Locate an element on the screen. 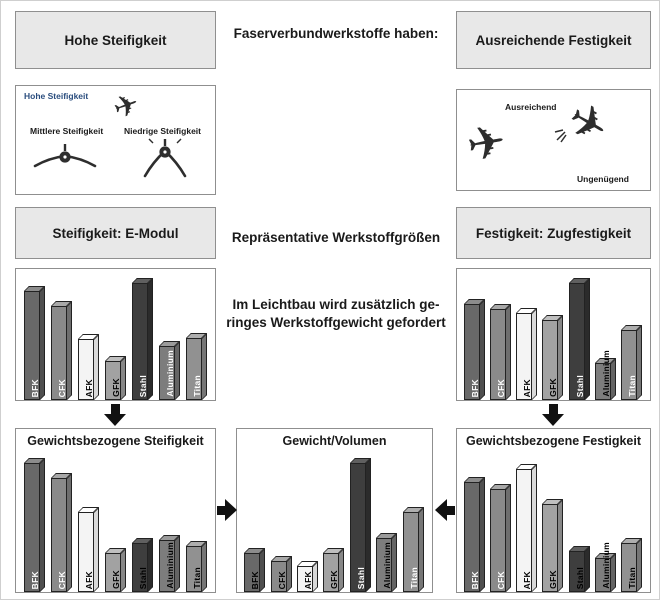 This screenshot has width=660, height=600. panel-title-gewichtsbezogene-steifigkeit: Gewichtsbezogene Steifigkeit is located at coordinates (115, 441).